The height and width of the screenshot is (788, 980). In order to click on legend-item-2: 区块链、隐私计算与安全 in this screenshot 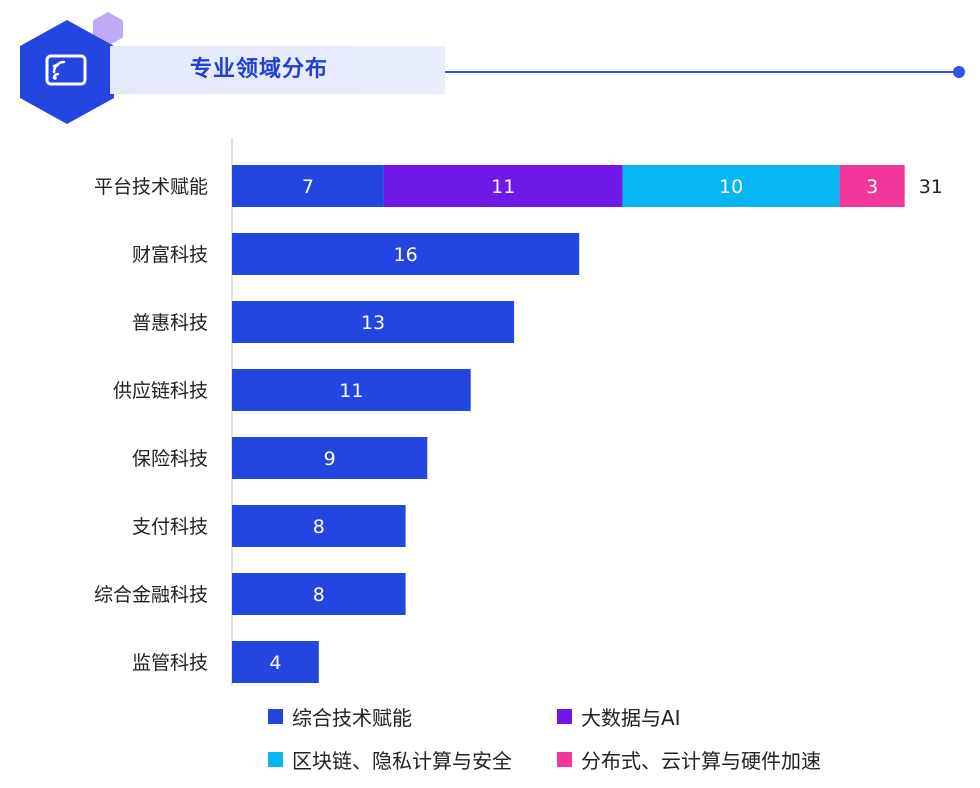, I will do `click(390, 759)`.